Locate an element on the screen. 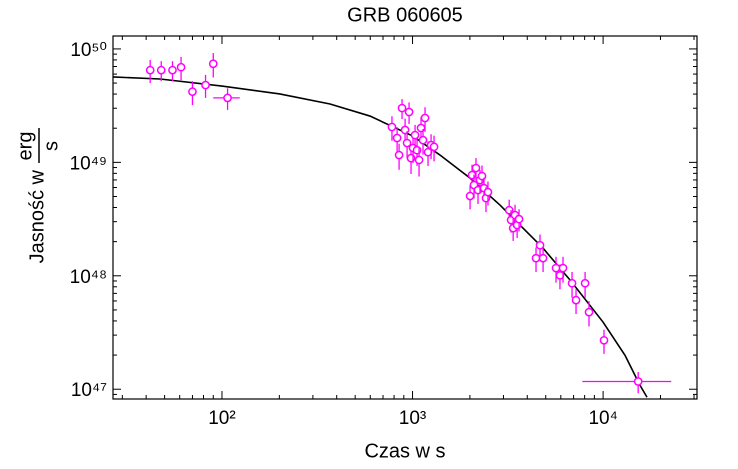  y-axis-label: Jasność w erg s is located at coordinates (38, 195).